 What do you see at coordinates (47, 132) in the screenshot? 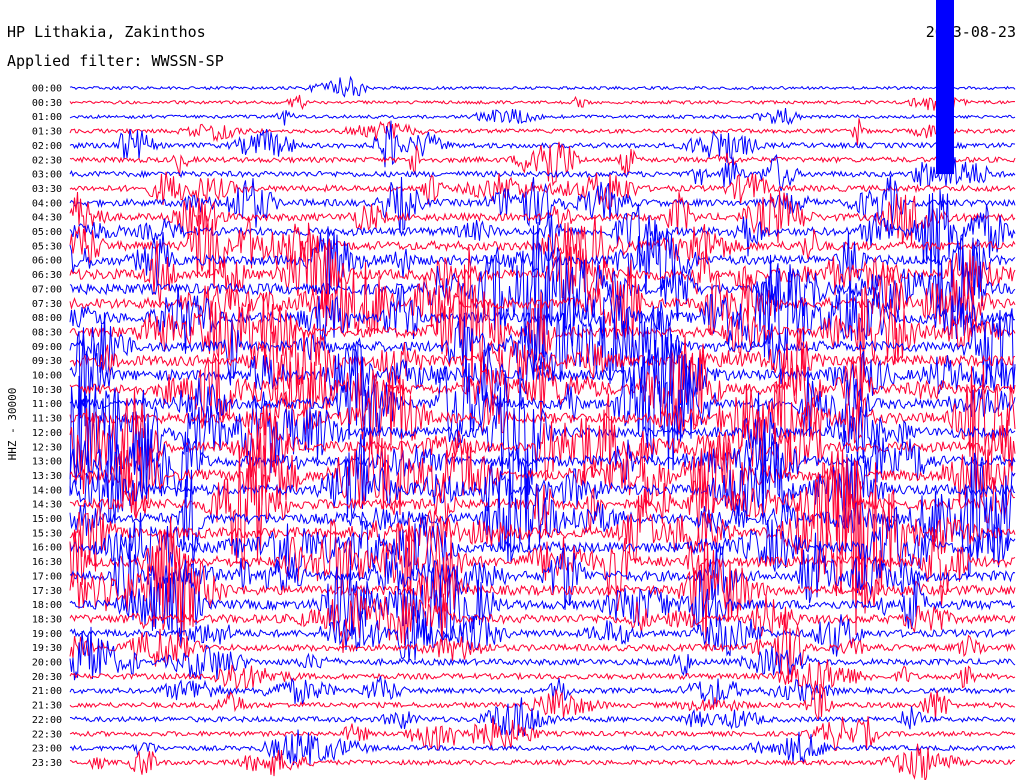
I see `time-label: 01:30` at bounding box center [47, 132].